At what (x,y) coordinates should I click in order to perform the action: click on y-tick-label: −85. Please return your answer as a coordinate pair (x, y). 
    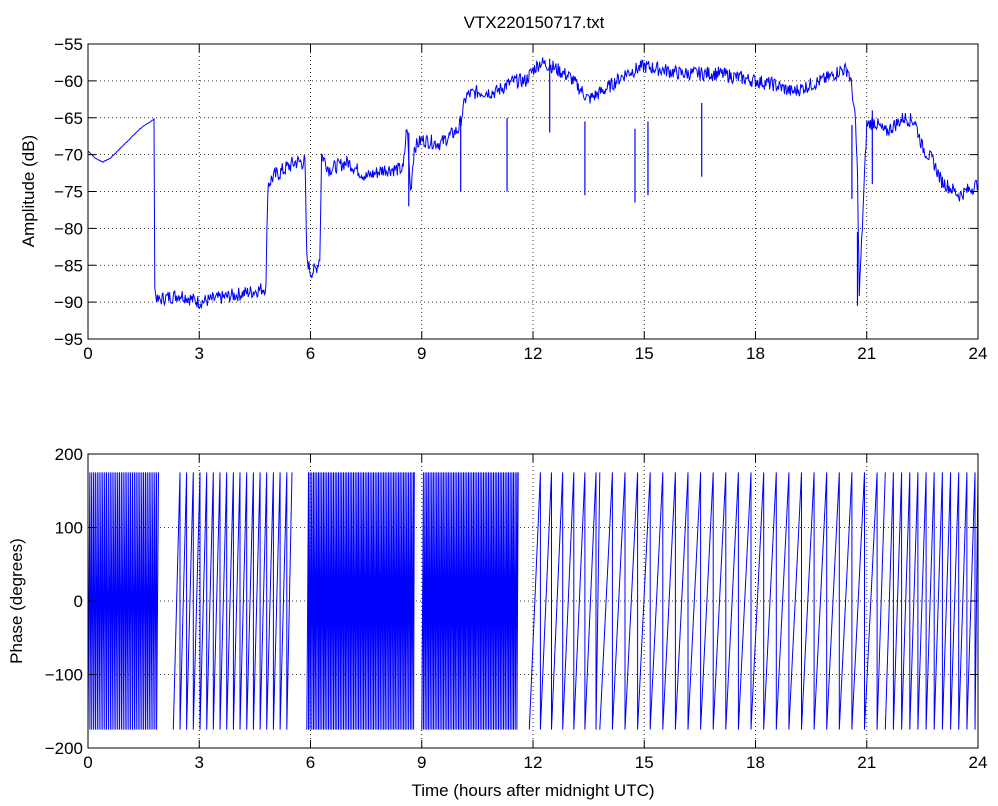
    Looking at the image, I should click on (68, 265).